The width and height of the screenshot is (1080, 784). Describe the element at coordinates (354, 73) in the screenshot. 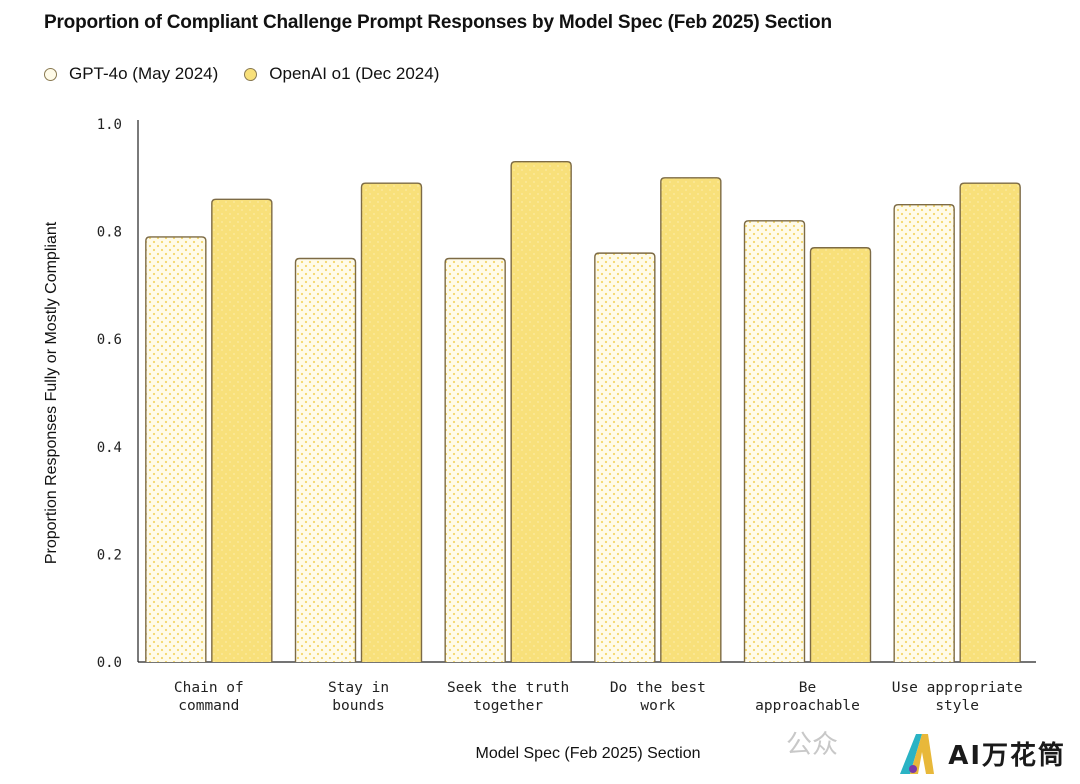

I see `legend-label-o1: OpenAI o1 (Dec 2024)` at that location.